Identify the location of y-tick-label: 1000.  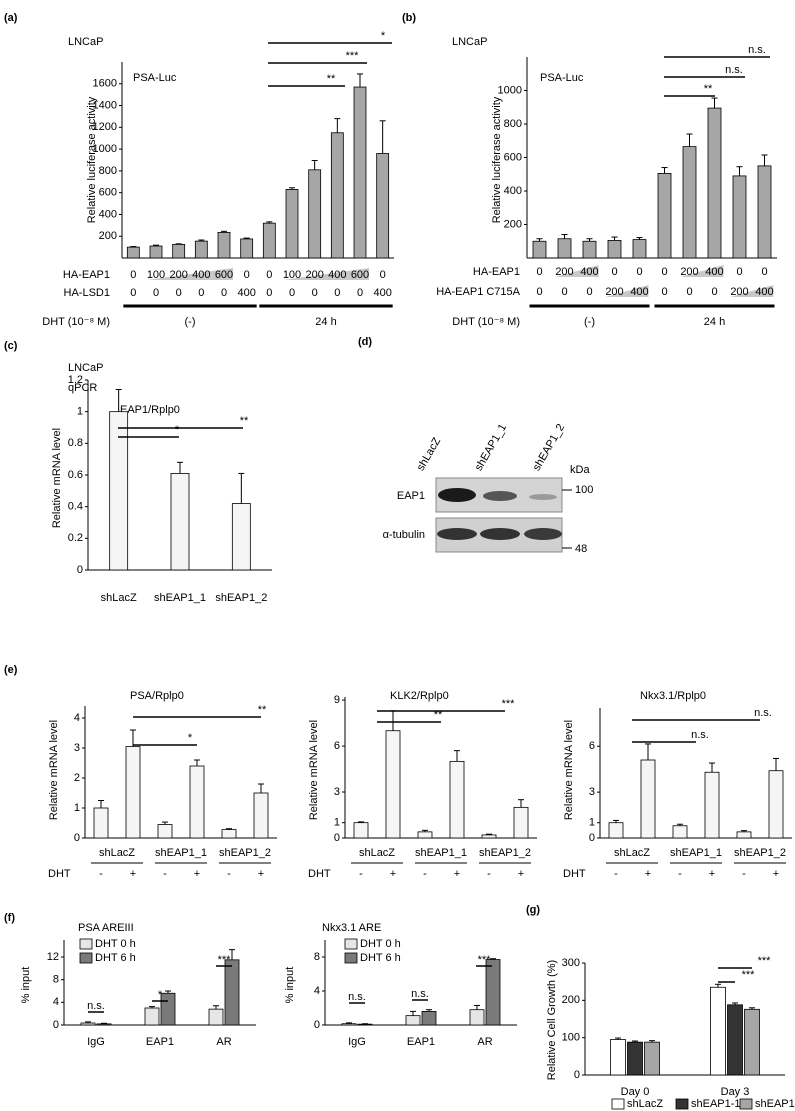
(105, 149).